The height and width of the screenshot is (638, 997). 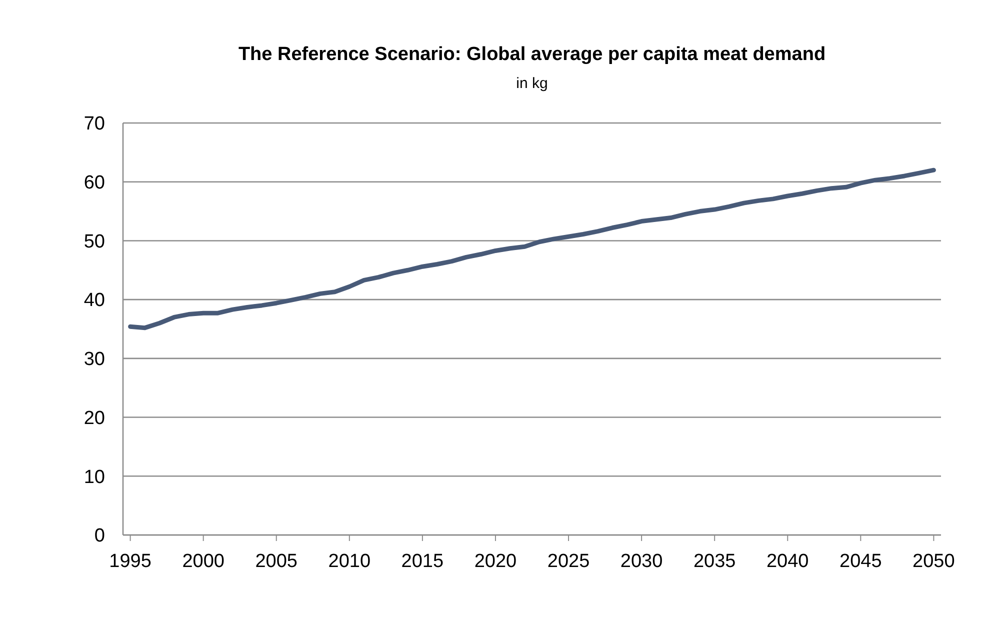 I want to click on x-tick-label: 2045, so click(x=861, y=561).